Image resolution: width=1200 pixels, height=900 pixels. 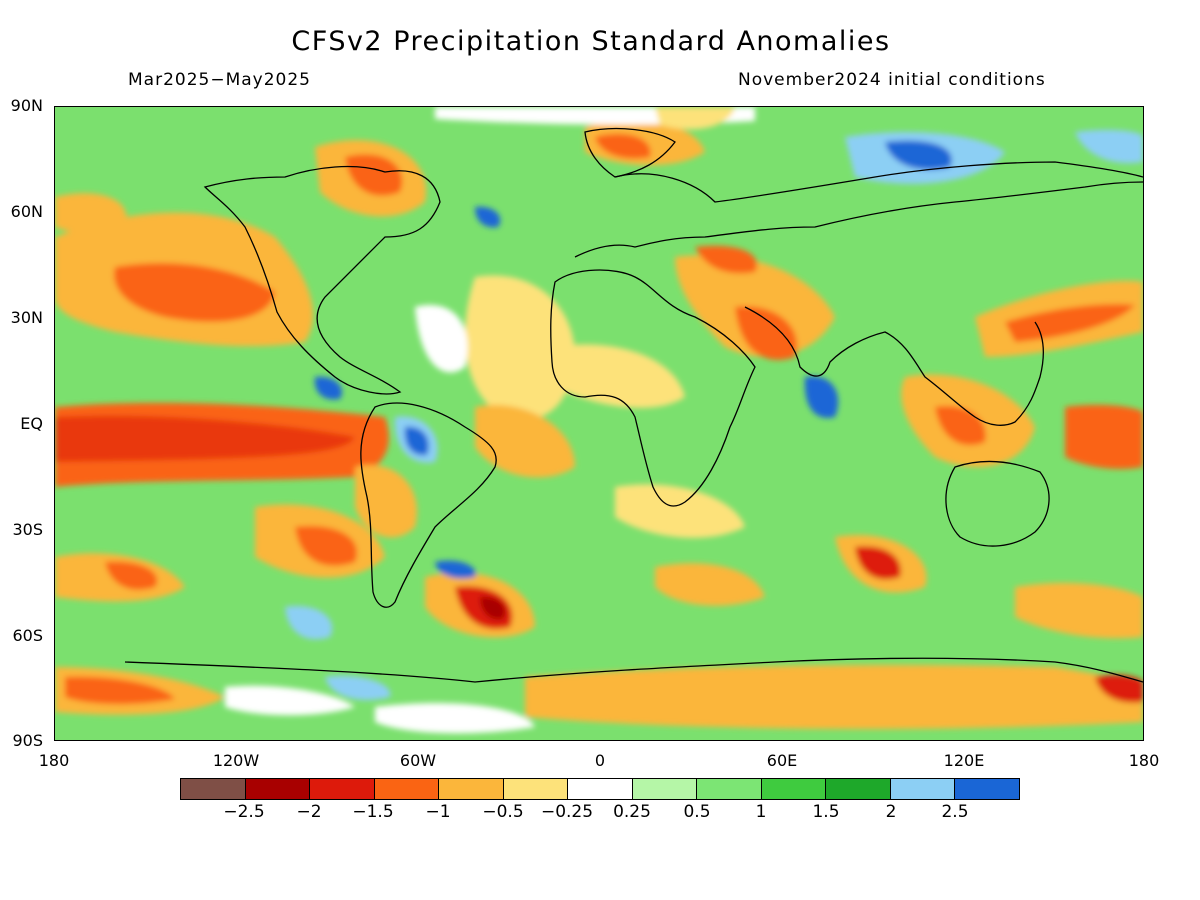 What do you see at coordinates (27, 529) in the screenshot?
I see `lat-label: 30S` at bounding box center [27, 529].